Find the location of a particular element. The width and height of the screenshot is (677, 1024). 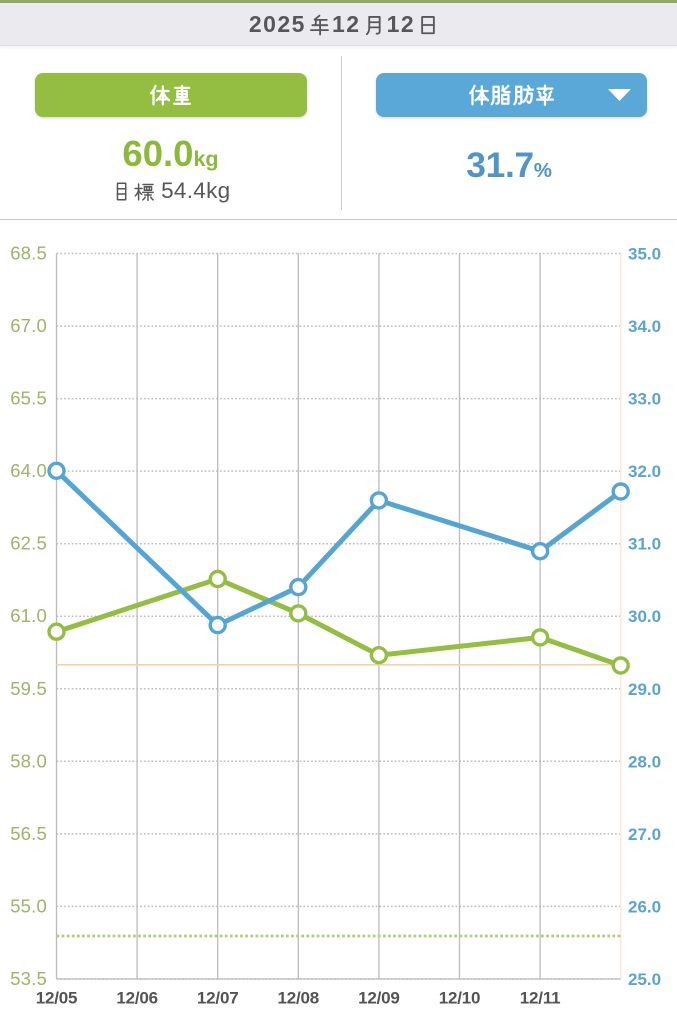

svg-text: 67.0 is located at coordinates (28, 325).